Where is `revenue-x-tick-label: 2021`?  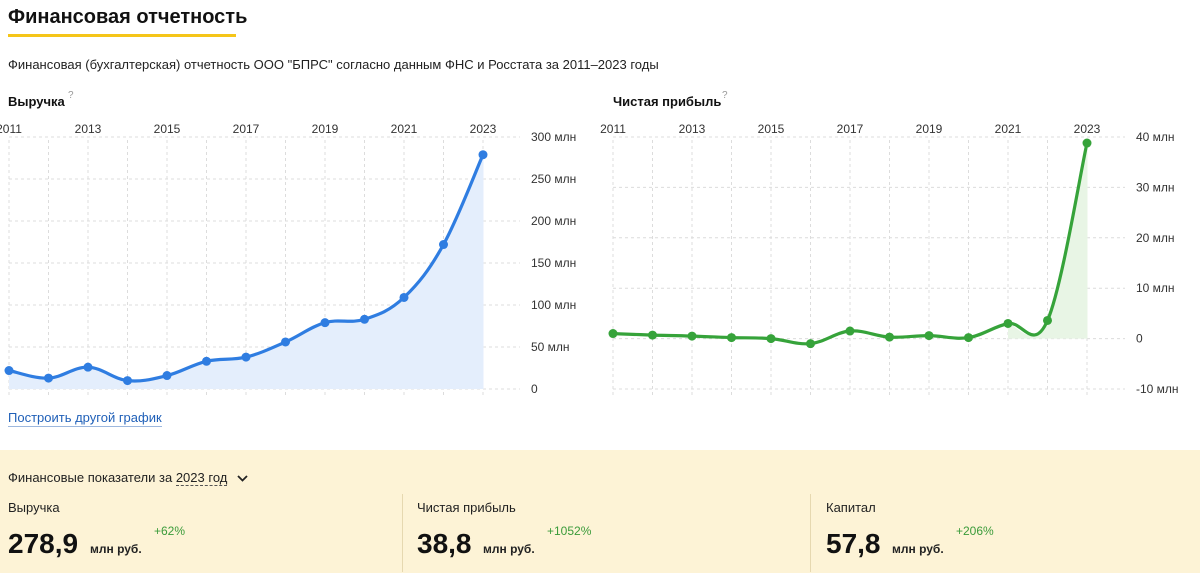
revenue-x-tick-label: 2021 is located at coordinates (404, 129).